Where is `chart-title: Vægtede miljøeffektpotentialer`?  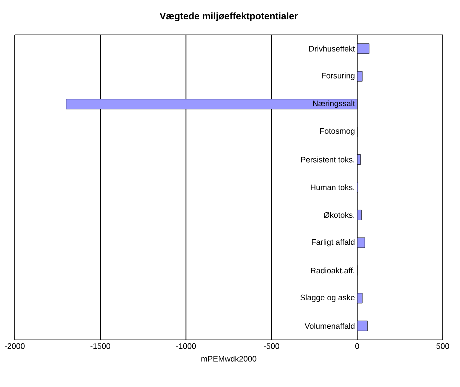 chart-title: Vægtede miljøeffektpotentialer is located at coordinates (229, 17).